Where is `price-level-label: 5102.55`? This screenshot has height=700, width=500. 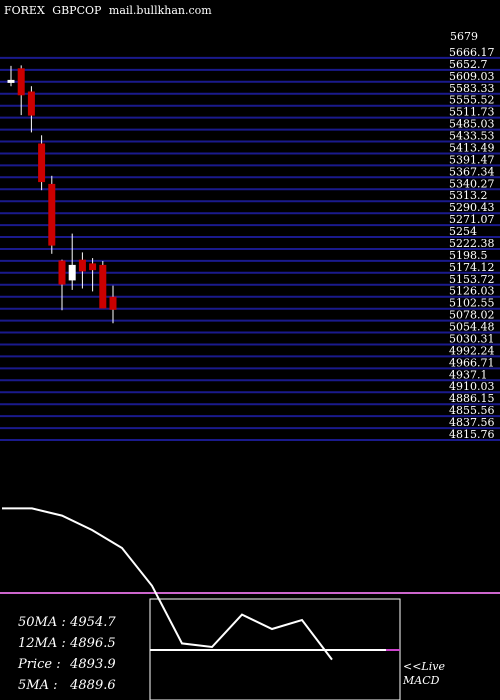 price-level-label: 5102.55 is located at coordinates (472, 303).